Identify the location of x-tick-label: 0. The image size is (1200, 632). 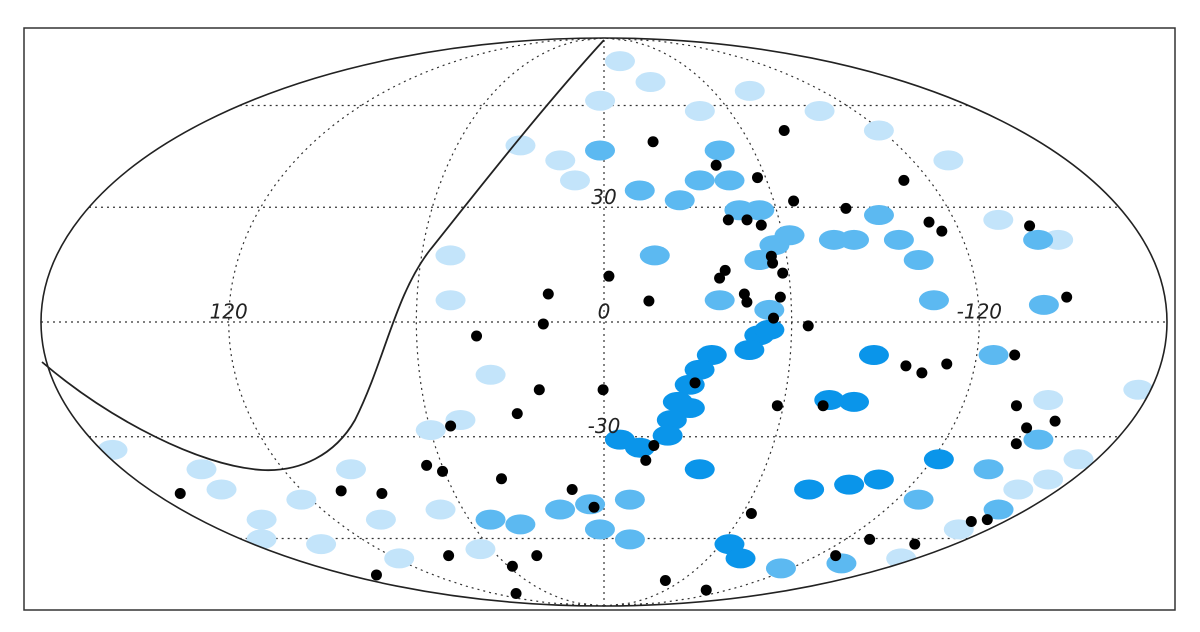
(604, 312).